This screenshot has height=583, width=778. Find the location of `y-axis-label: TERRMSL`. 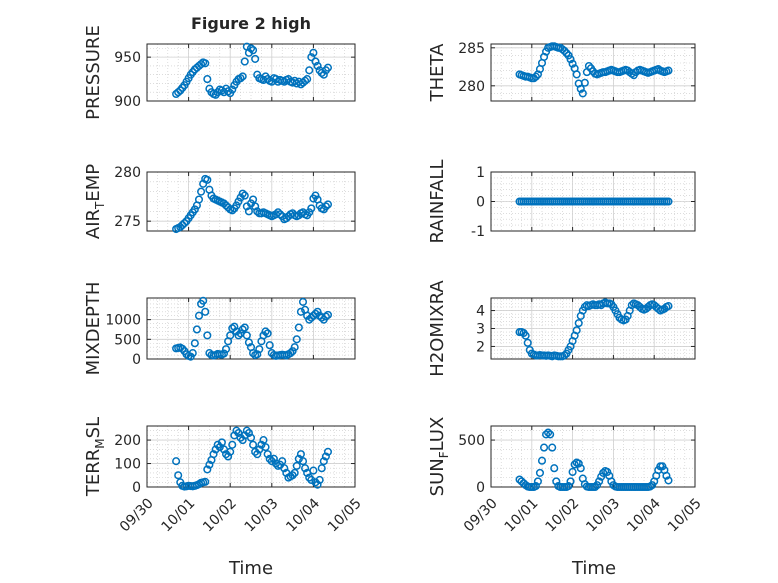

y-axis-label: TERRMSL is located at coordinates (95, 457).